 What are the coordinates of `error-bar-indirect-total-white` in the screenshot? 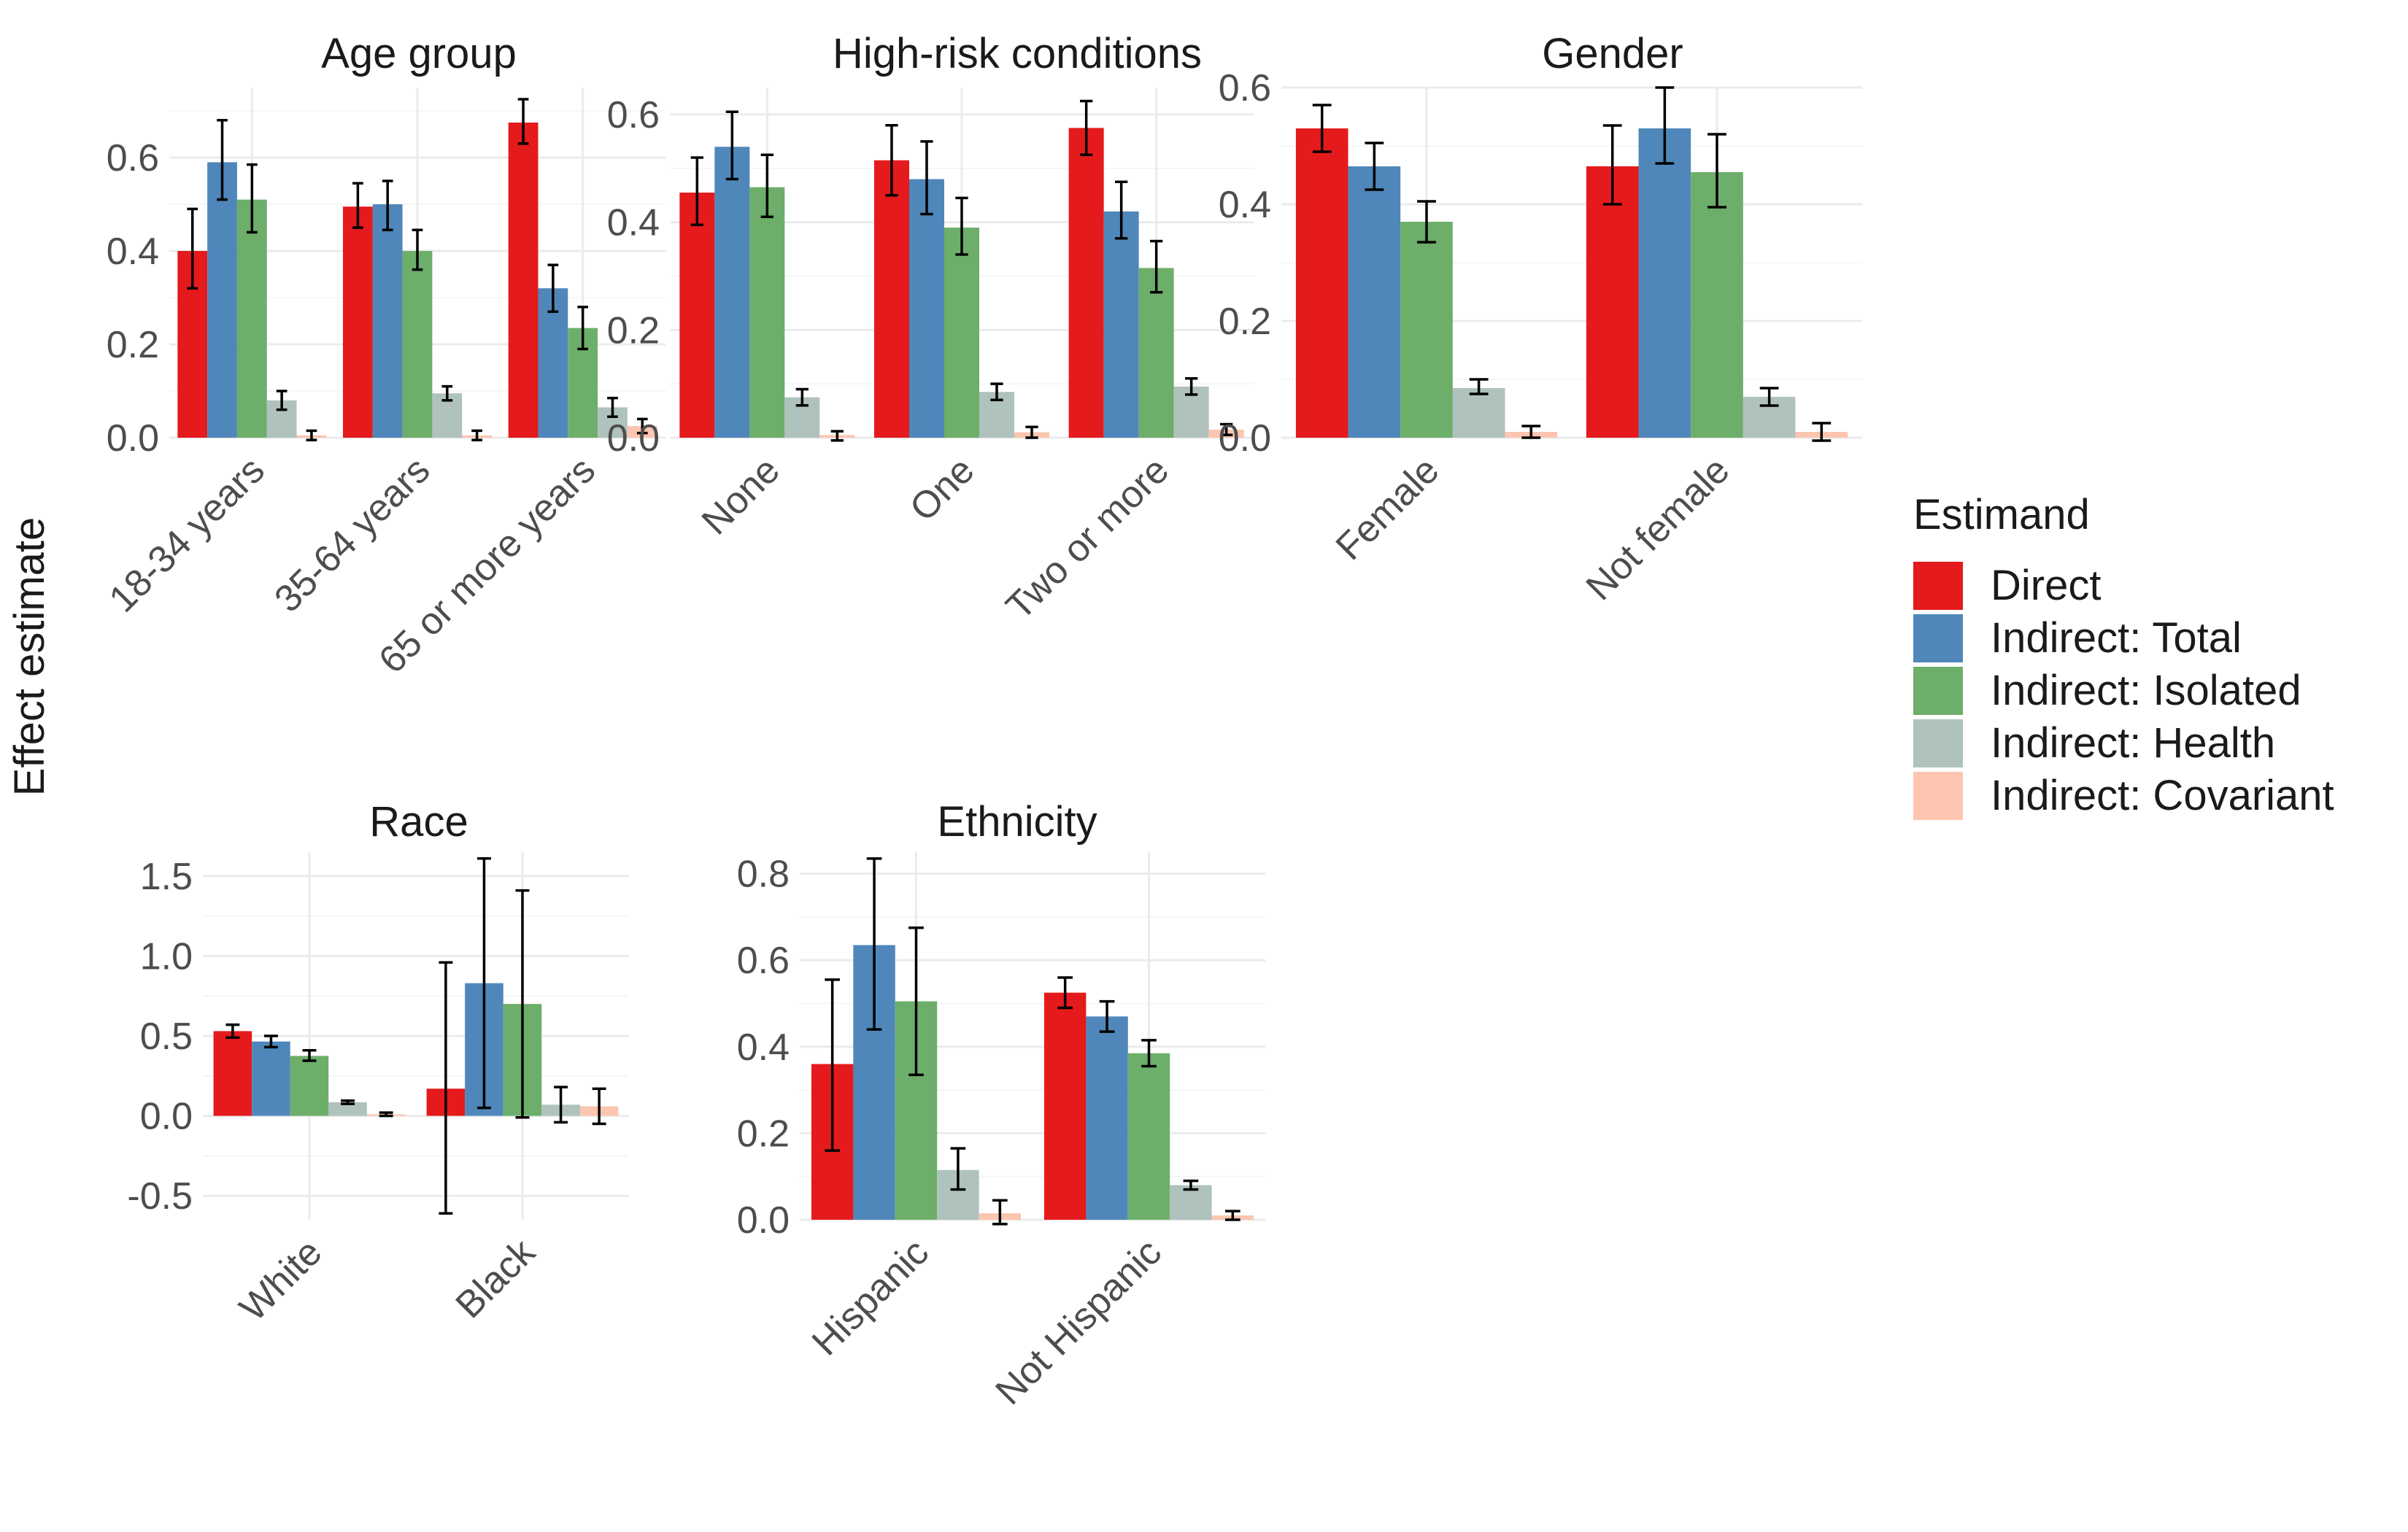 It's located at (270, 1042).